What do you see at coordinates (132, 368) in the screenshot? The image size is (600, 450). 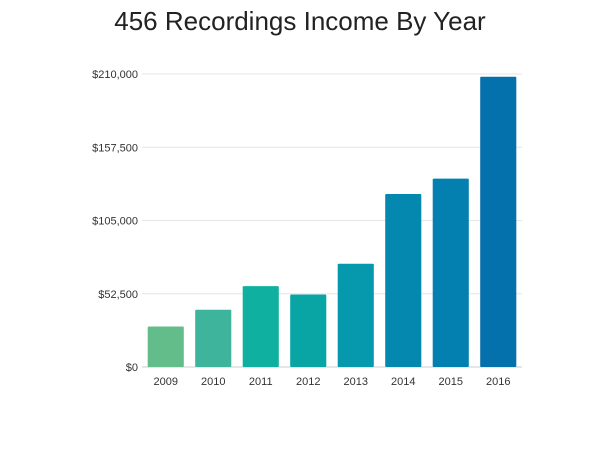 I see `y-tick-label: $0` at bounding box center [132, 368].